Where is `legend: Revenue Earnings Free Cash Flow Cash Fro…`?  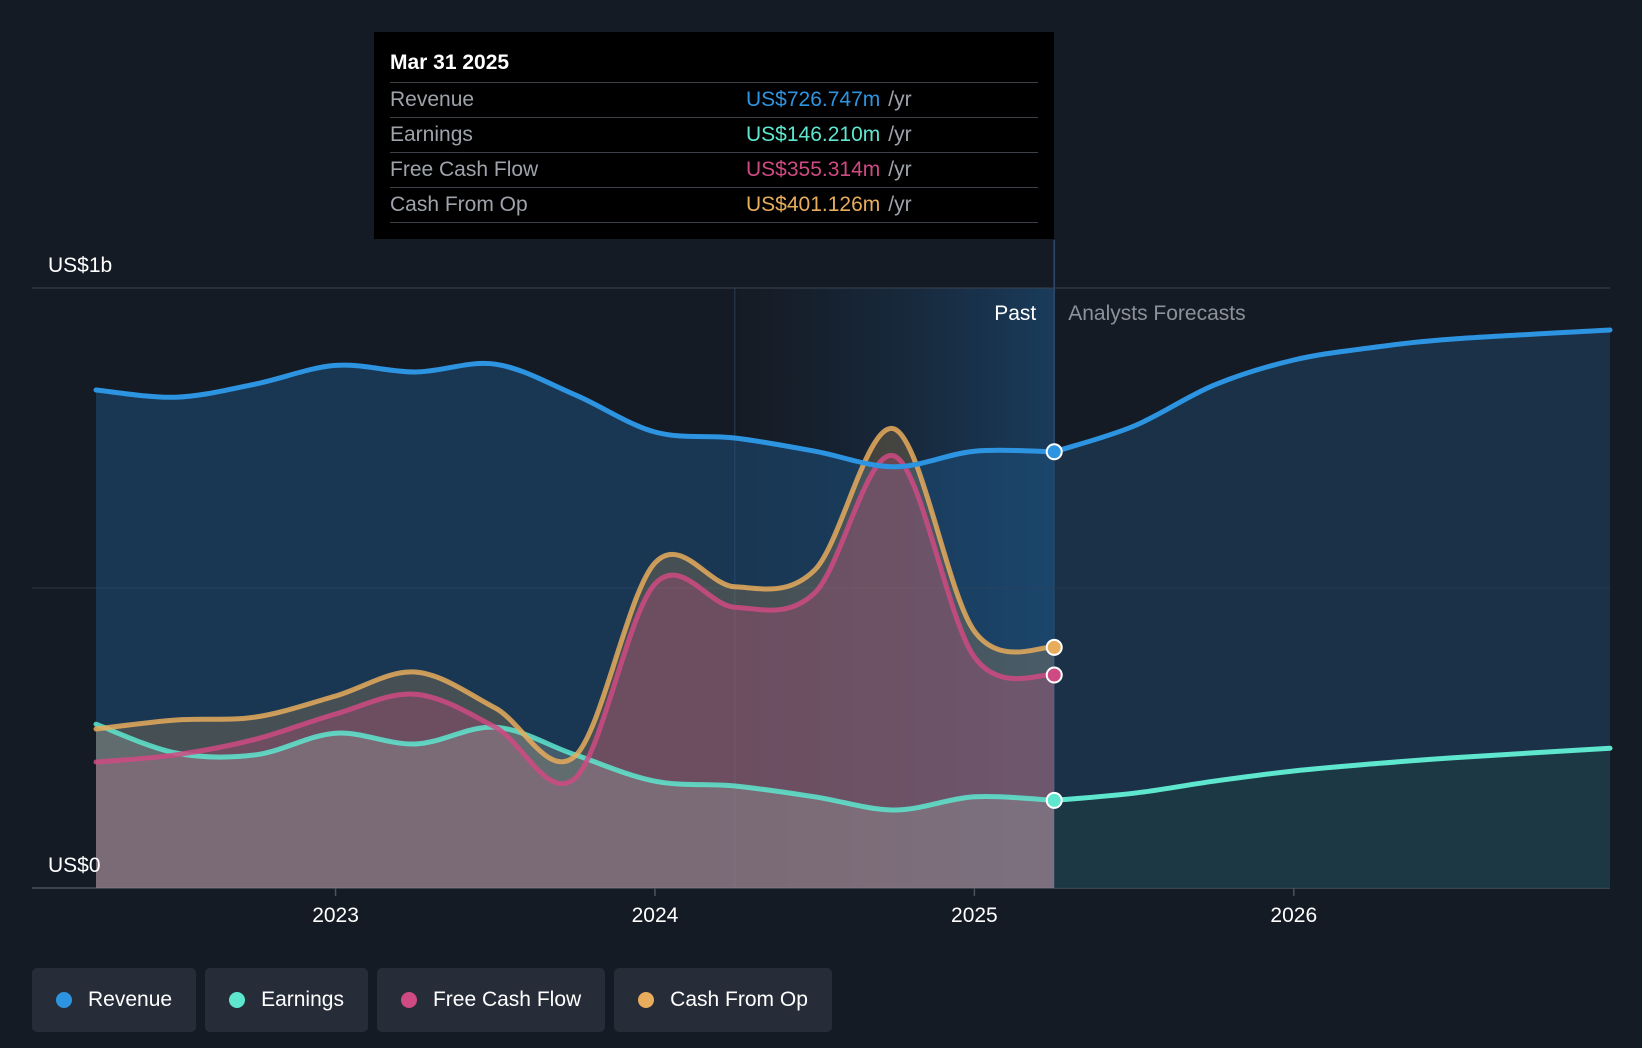 legend: Revenue Earnings Free Cash Flow Cash Fro… is located at coordinates (432, 1000).